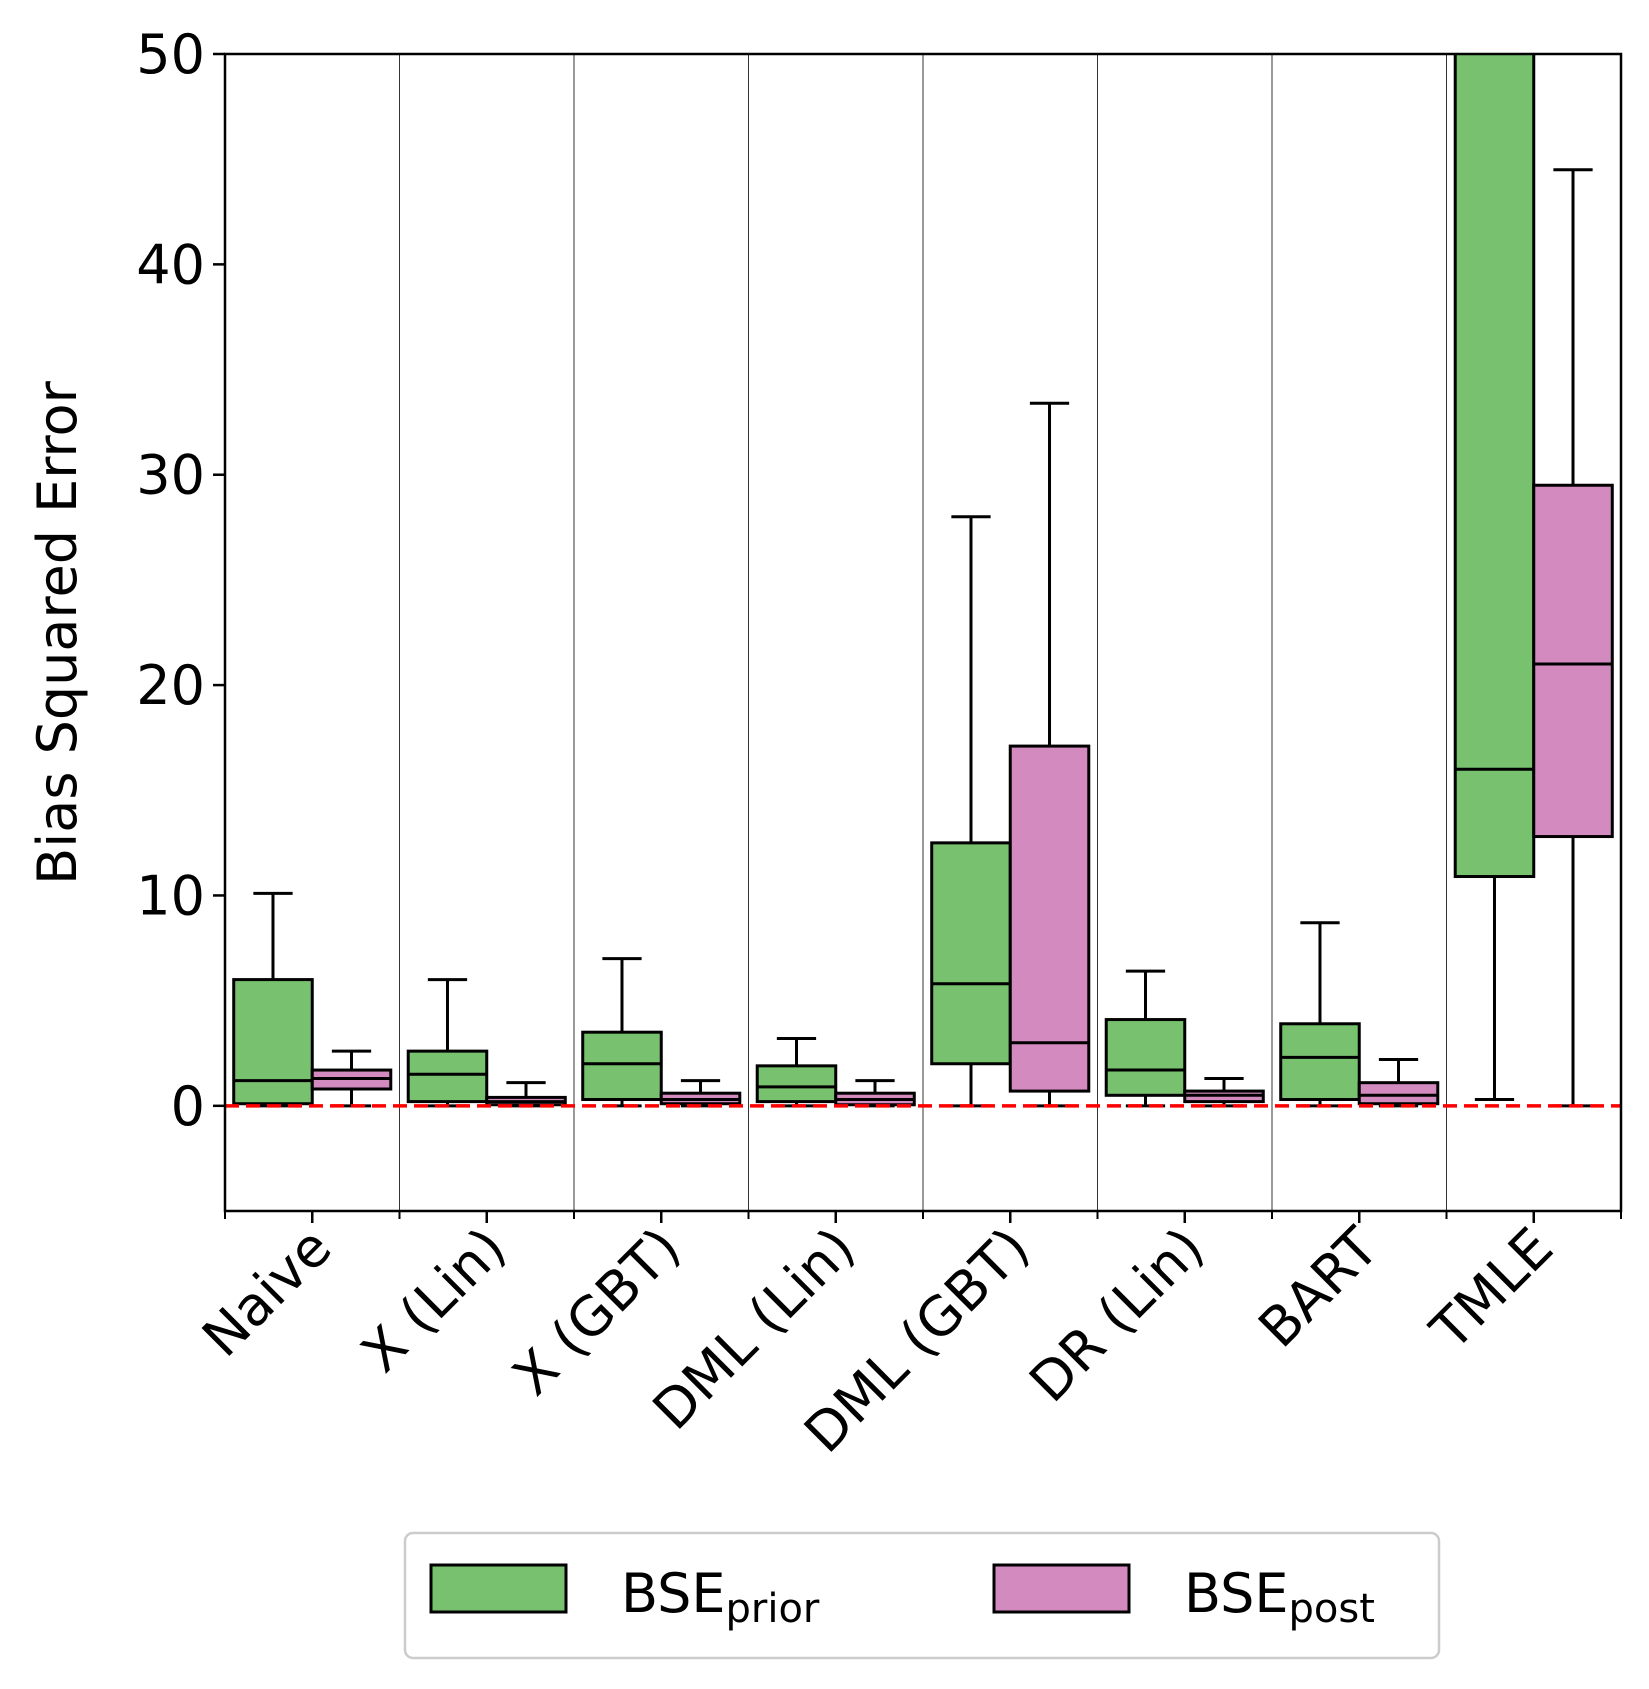 The width and height of the screenshot is (1649, 1689). I want to click on legend-subscript: post, so click(1332, 1609).